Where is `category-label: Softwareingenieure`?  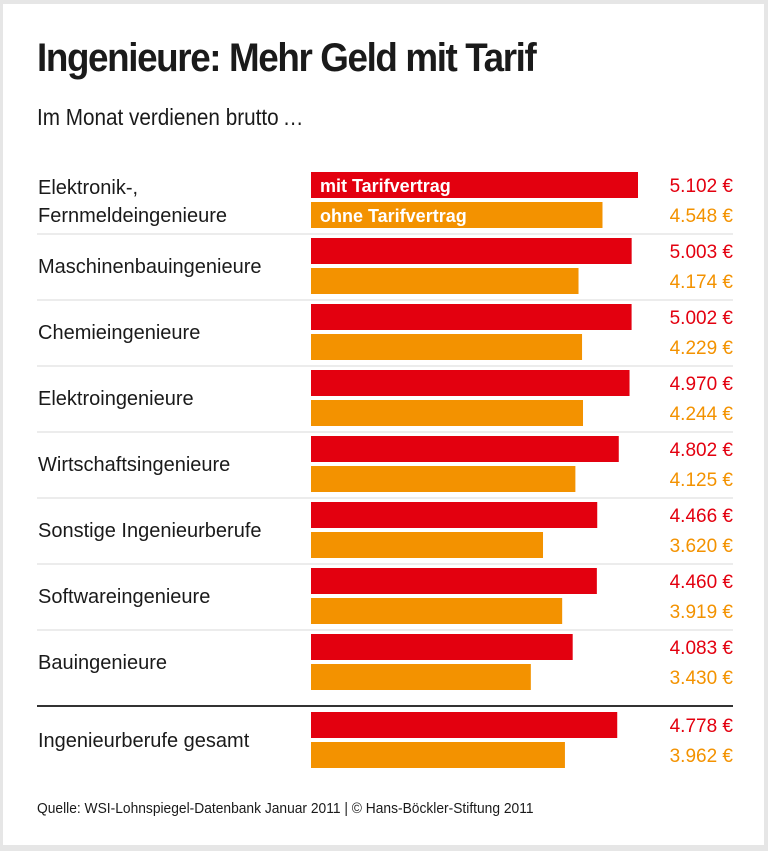
category-label: Softwareingenieure is located at coordinates (124, 597).